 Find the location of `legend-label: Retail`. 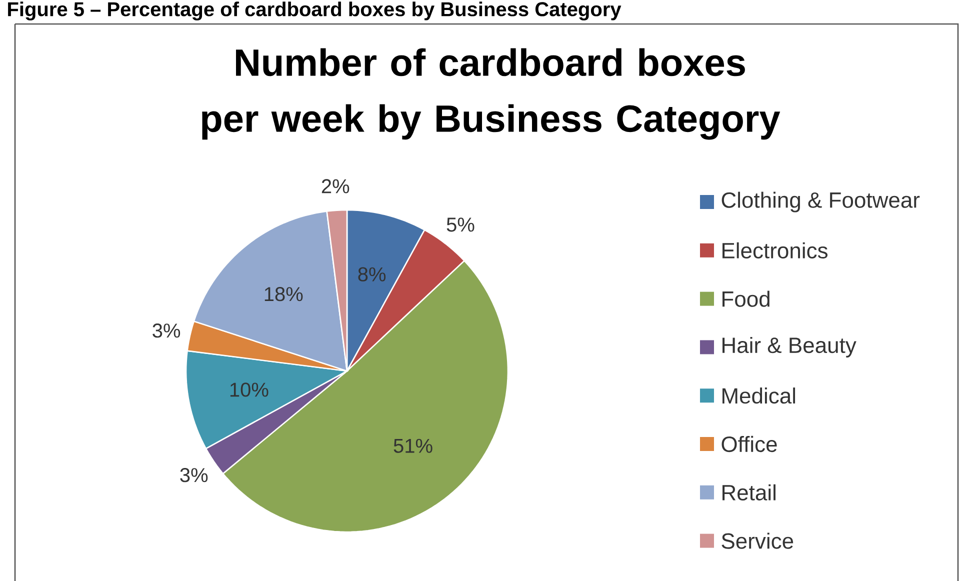

legend-label: Retail is located at coordinates (749, 492).